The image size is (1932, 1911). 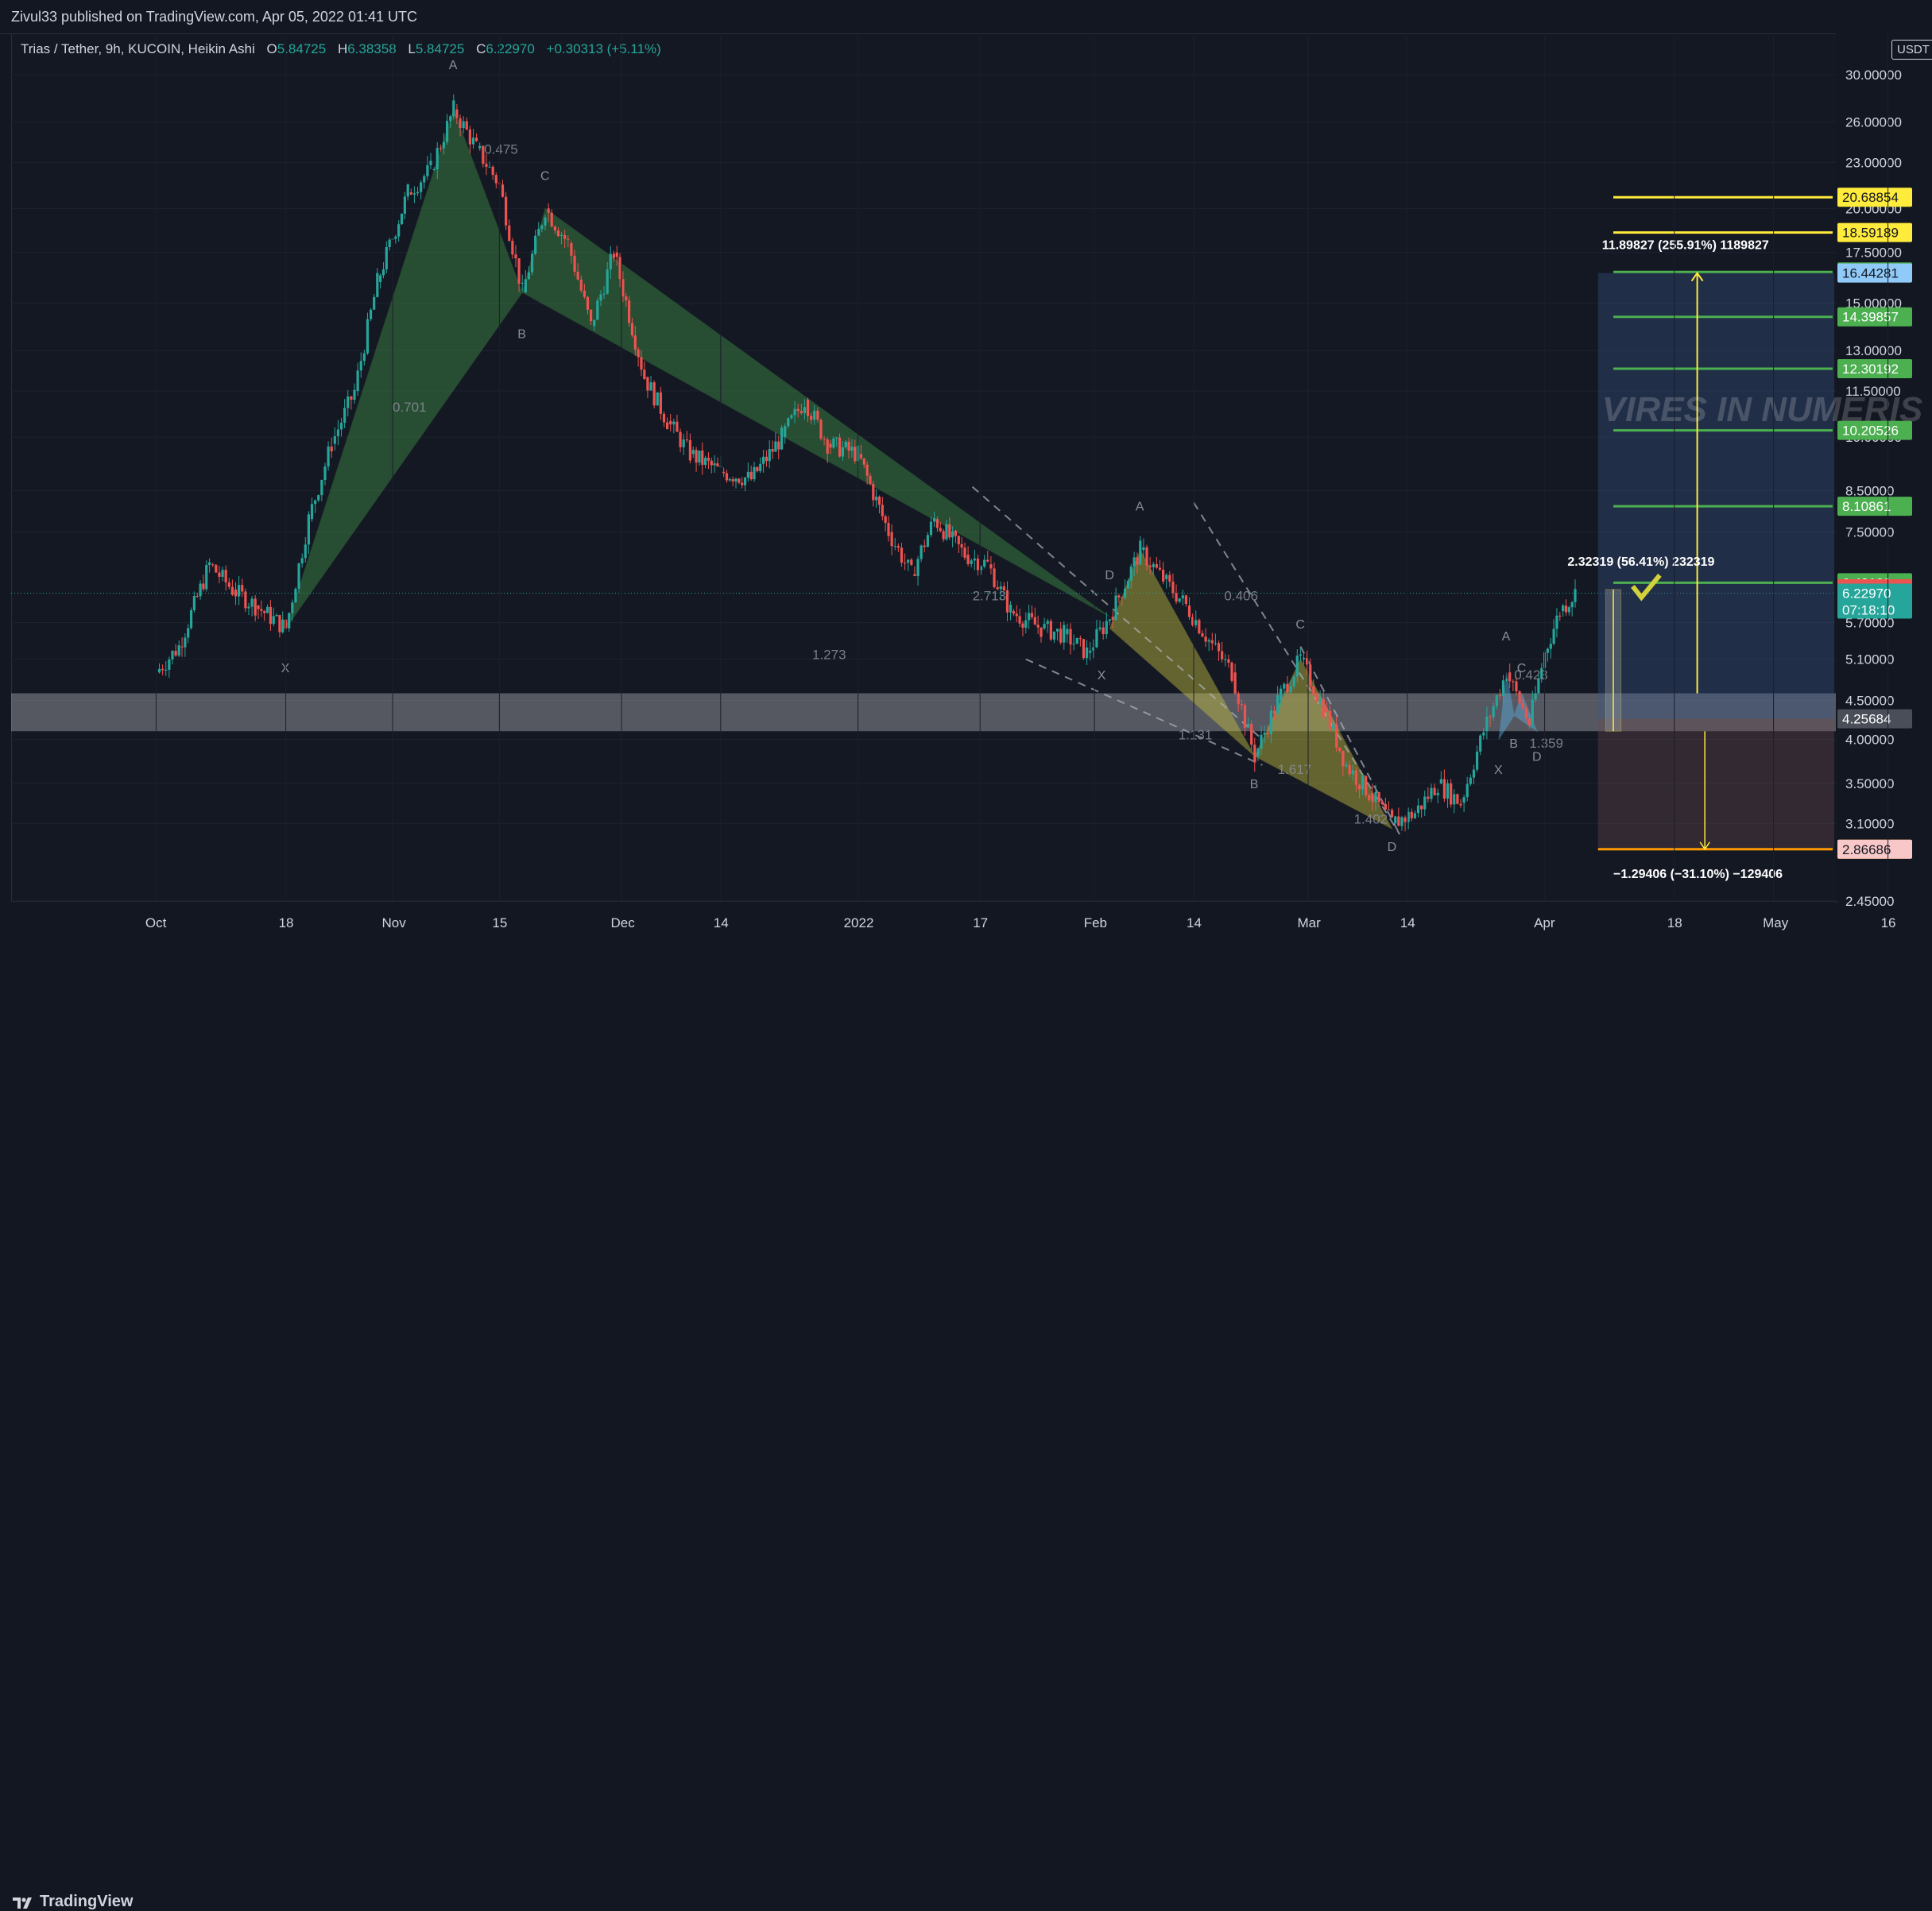 What do you see at coordinates (510, 49) in the screenshot?
I see `ohlc-close-value: 6.22970` at bounding box center [510, 49].